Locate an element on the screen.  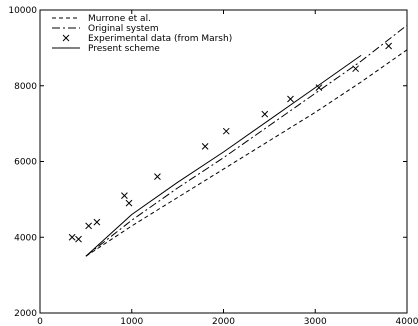
x-tick-label: 3000 is located at coordinates (315, 321).